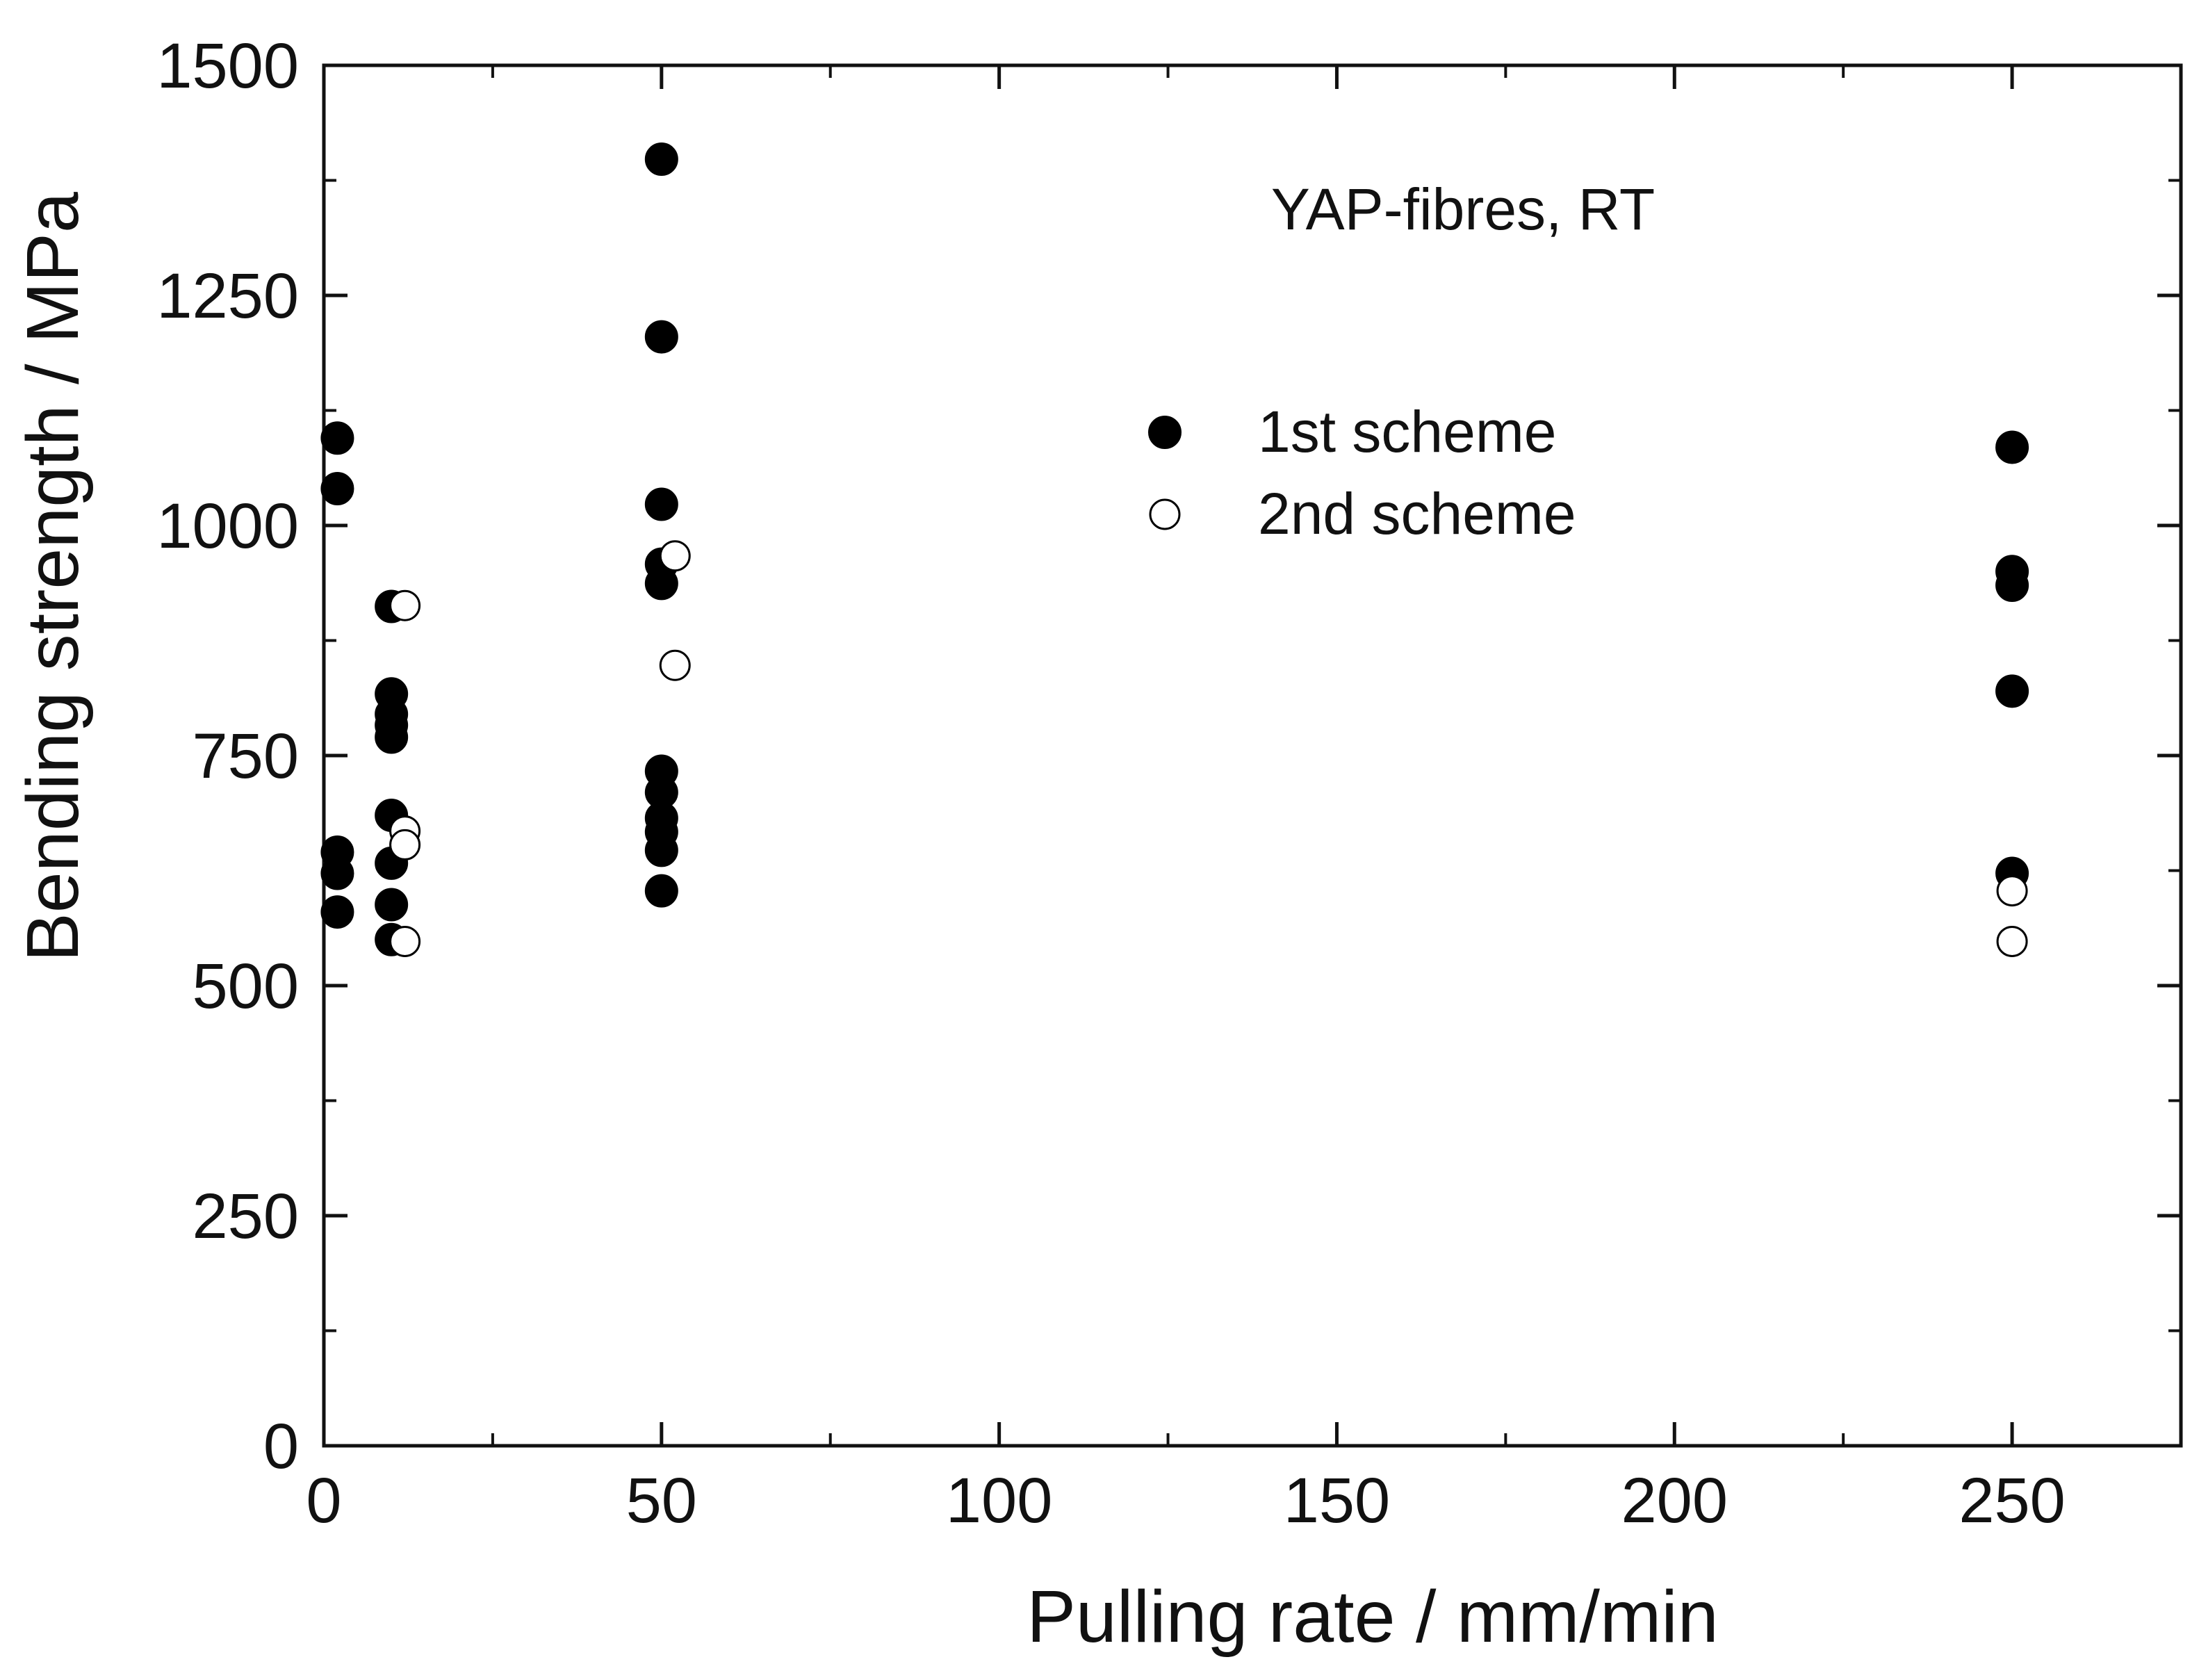  I want to click on legend-label-2nd-scheme: 2nd scheme, so click(1417, 513).